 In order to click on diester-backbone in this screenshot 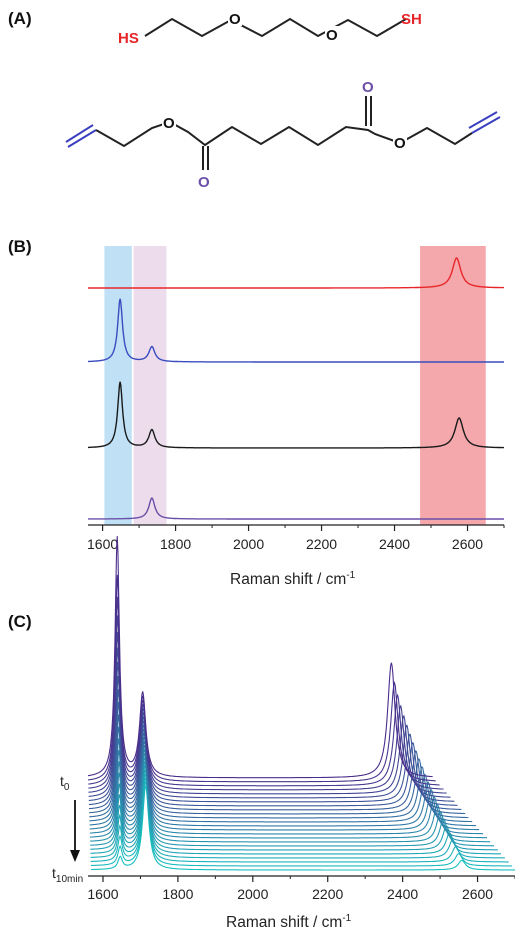, I will do `click(284, 134)`.